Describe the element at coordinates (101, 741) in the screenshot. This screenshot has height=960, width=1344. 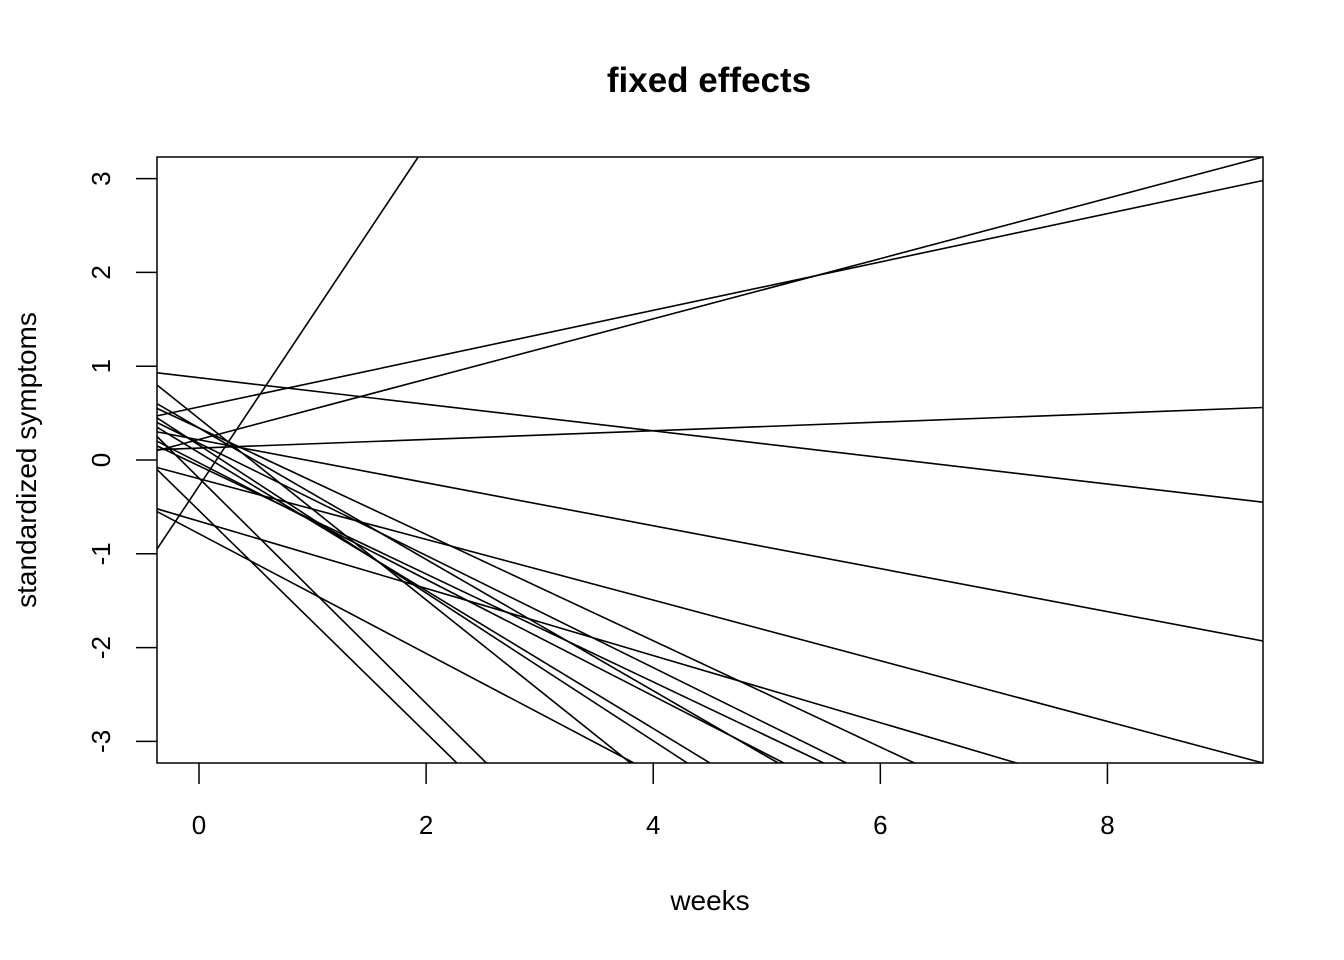
I see `y-tick-label: -3` at that location.